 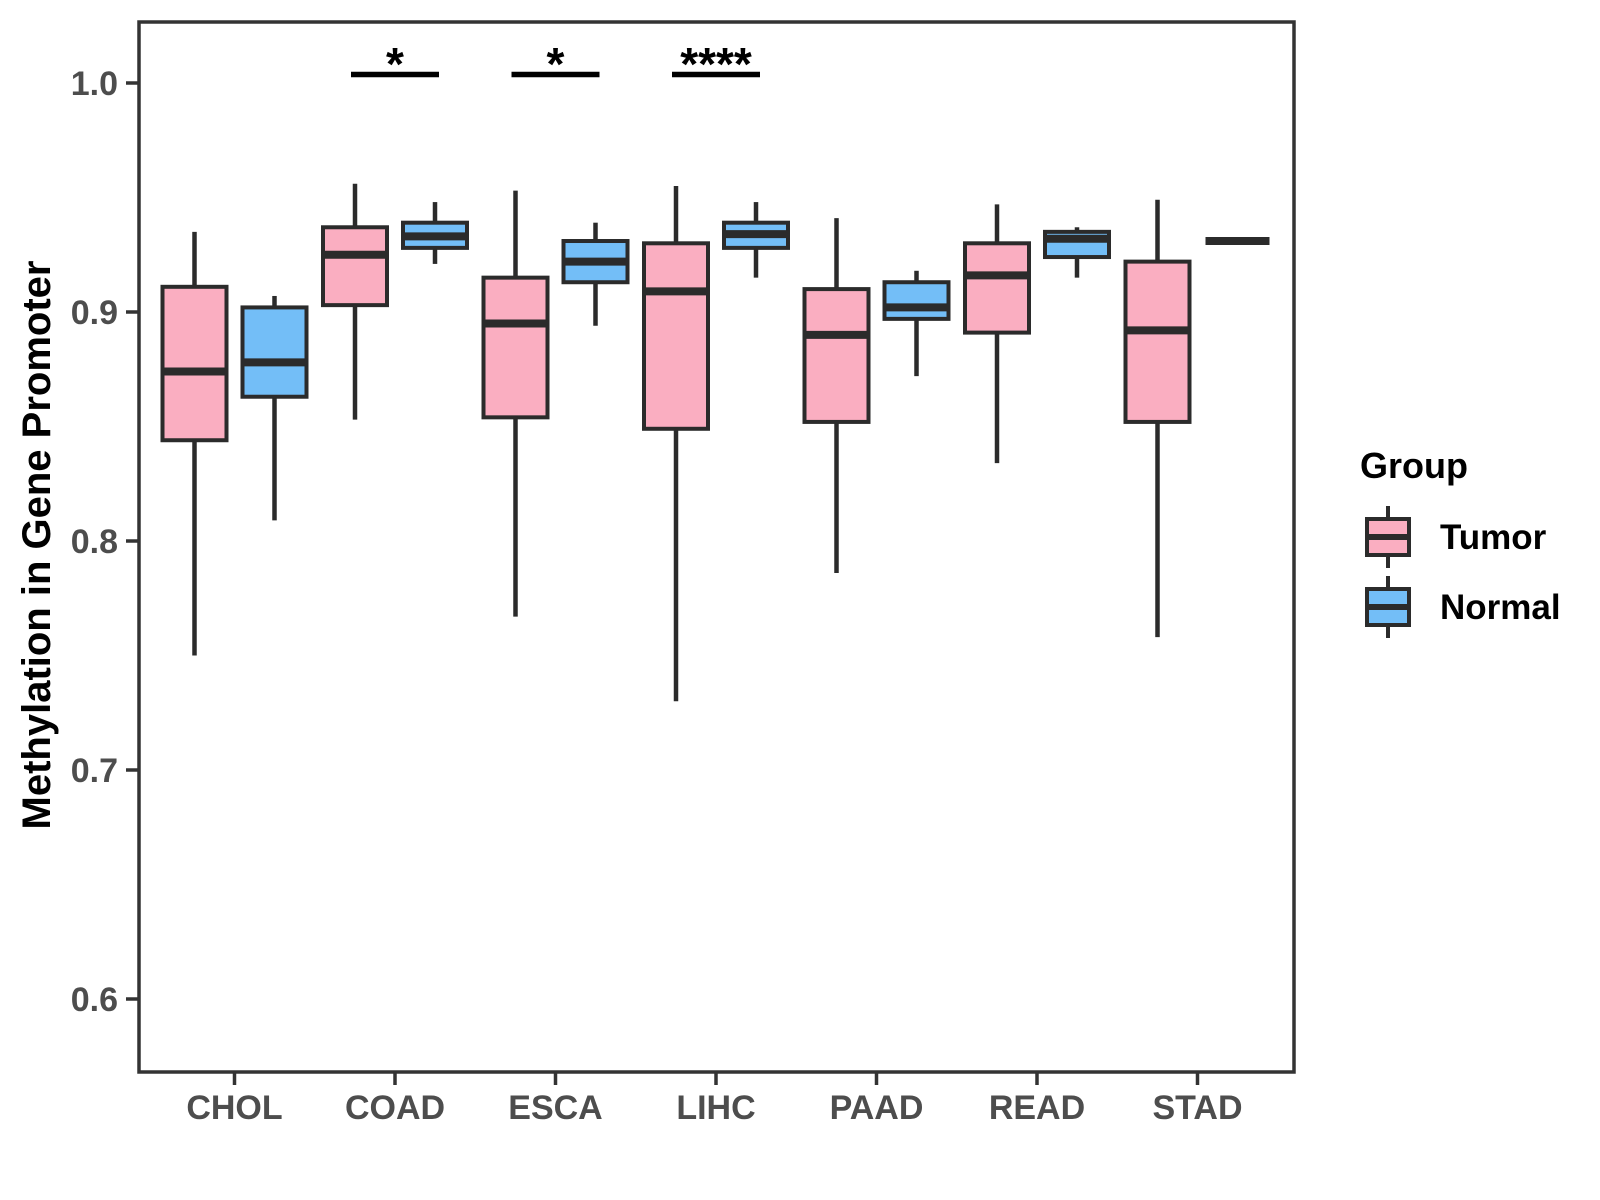 I want to click on legend-item-normal: Normal, so click(x=1460, y=607).